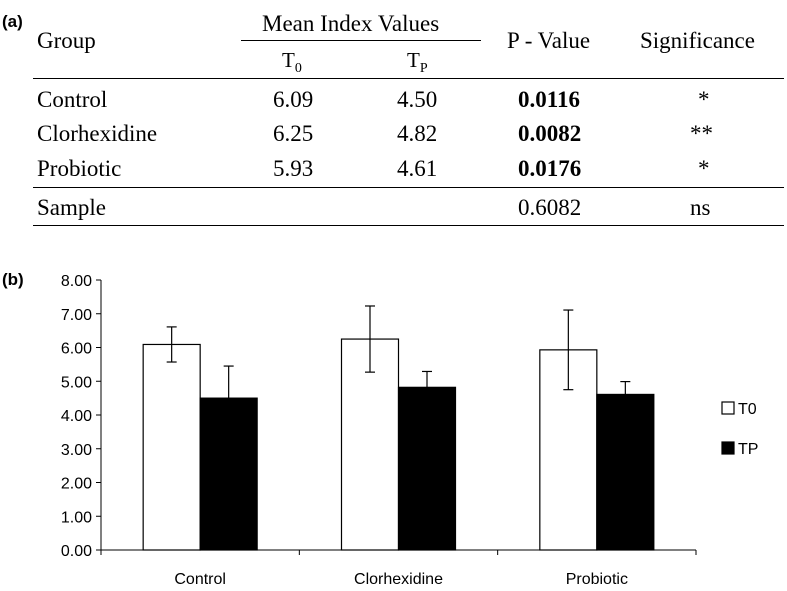  Describe the element at coordinates (293, 133) in the screenshot. I see `row-t0: 6.25` at that location.